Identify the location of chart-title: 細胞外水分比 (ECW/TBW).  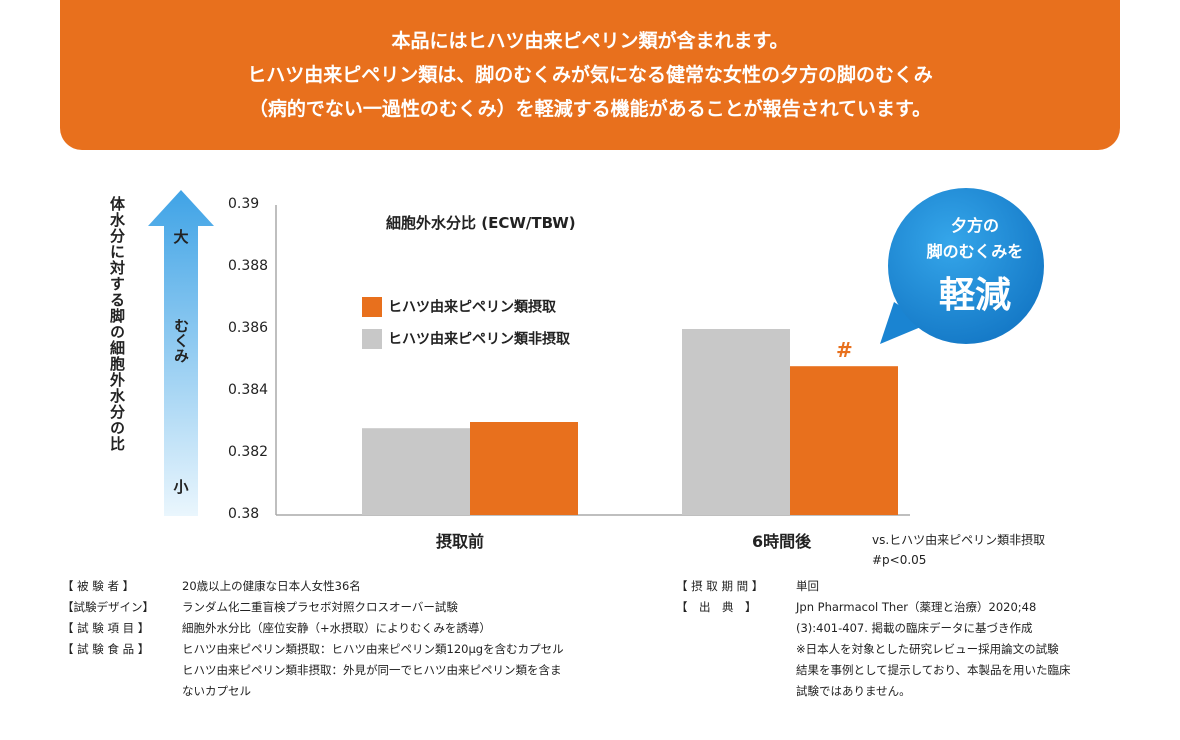
(481, 223).